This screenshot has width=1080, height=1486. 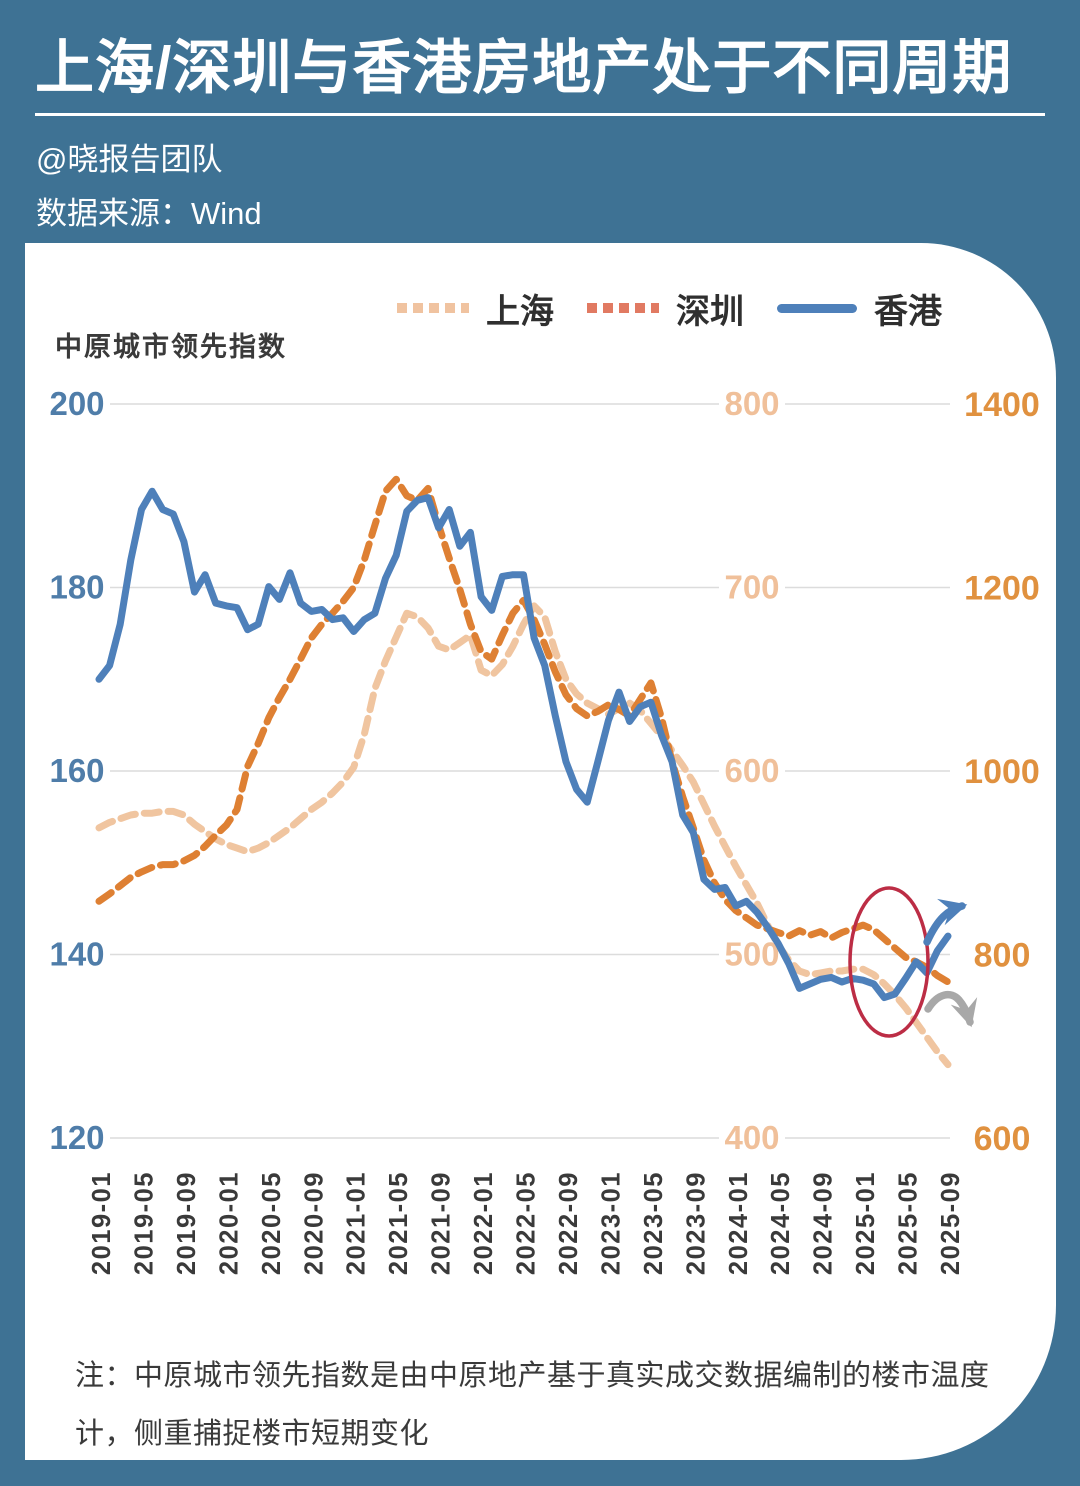 I want to click on legend-item-hongkong: 香港, so click(x=859, y=308).